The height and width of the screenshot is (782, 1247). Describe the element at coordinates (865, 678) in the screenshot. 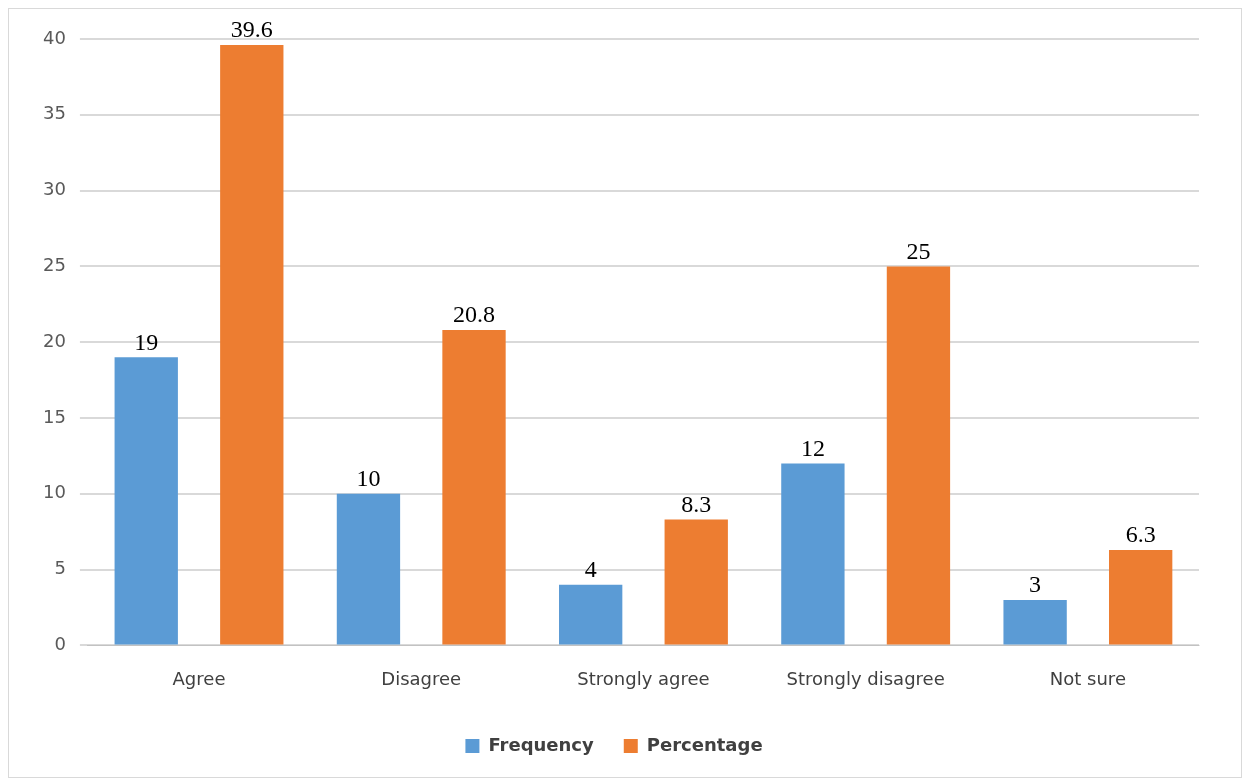

I see `x-tick-label: Strongly disagree` at that location.